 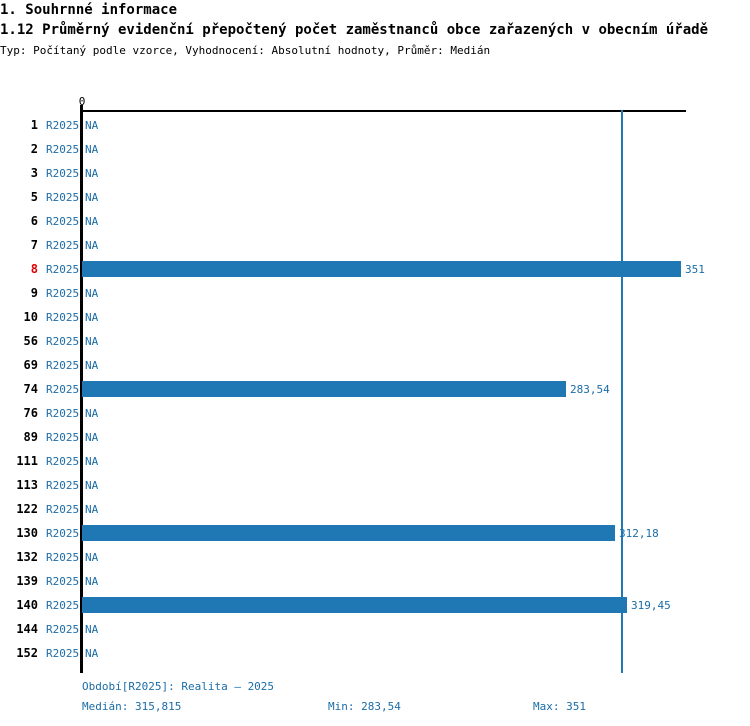 I want to click on row-index-label: 122, so click(x=27, y=509).